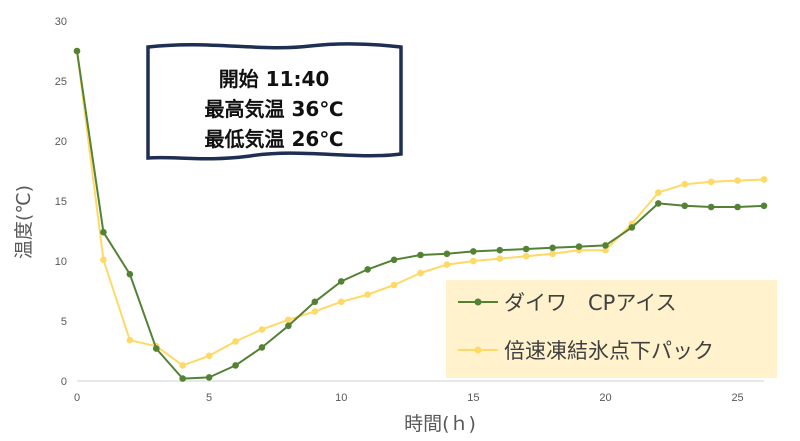  I want to click on x-tick-label: 5, so click(209, 398).